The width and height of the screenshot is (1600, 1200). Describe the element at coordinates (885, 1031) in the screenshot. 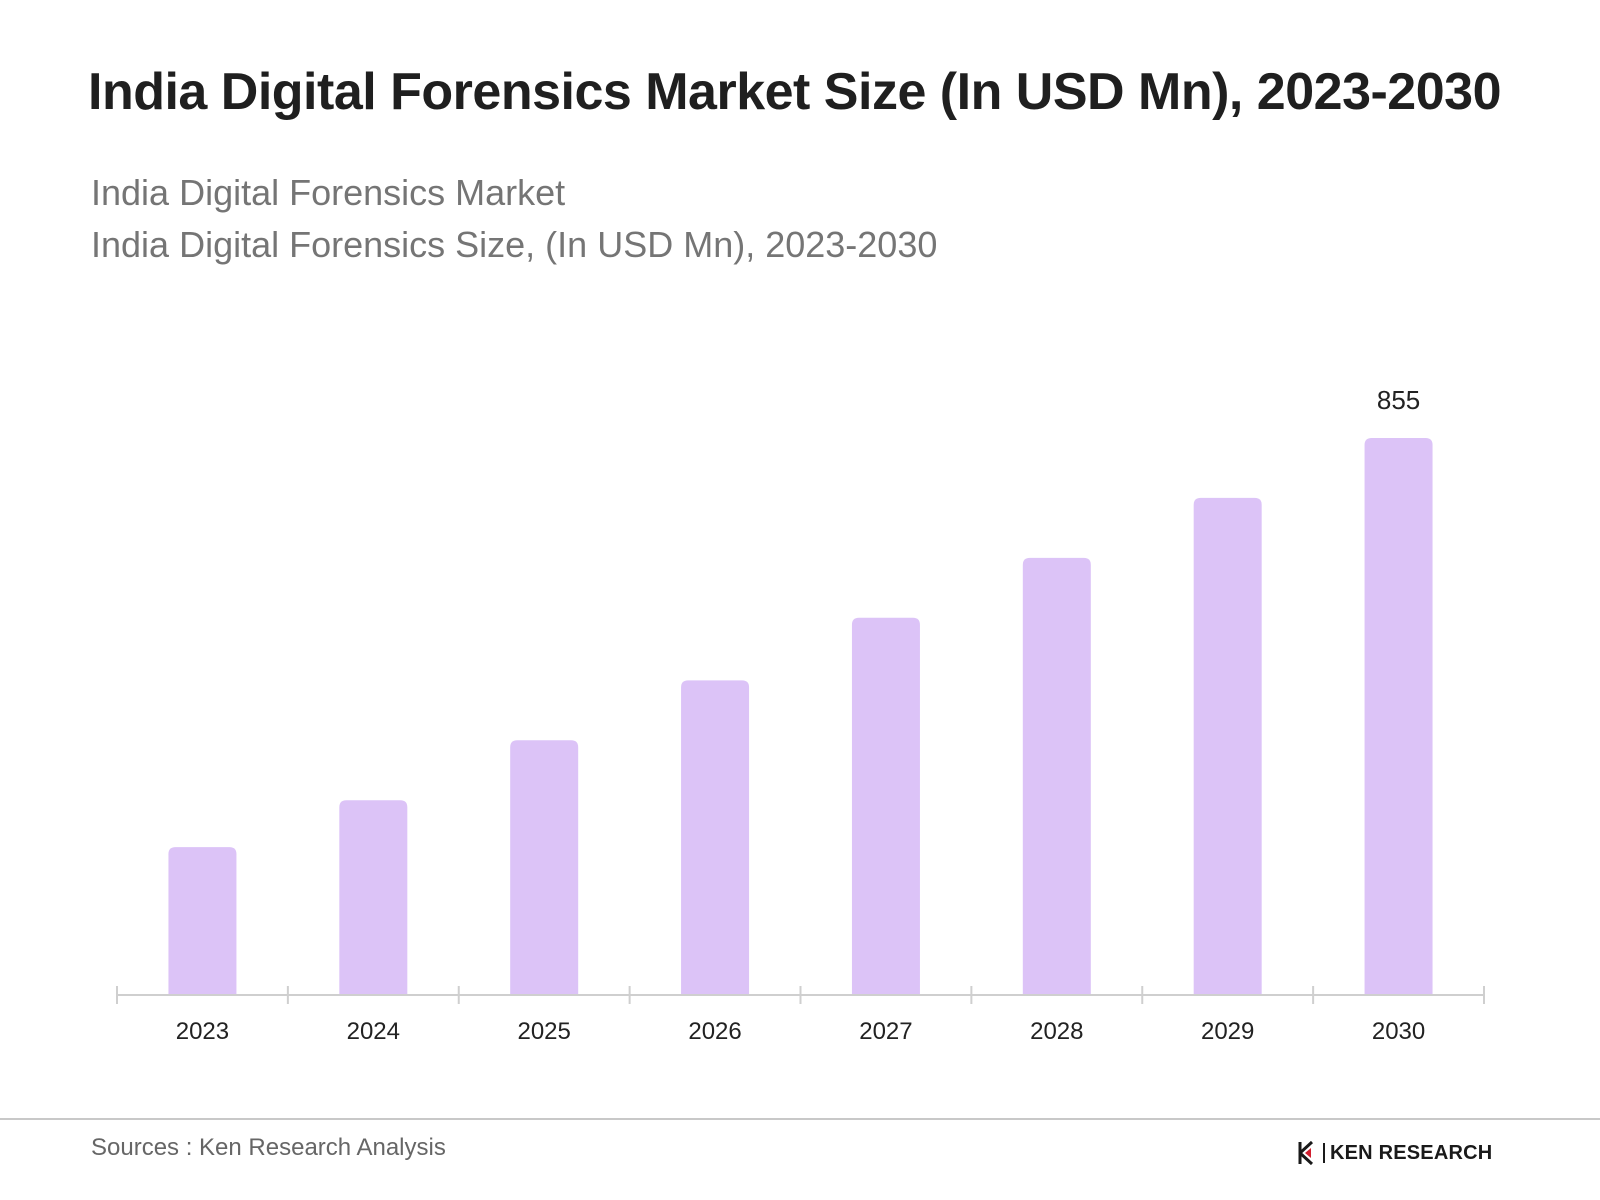

I see `x-tick-label: 2027` at that location.